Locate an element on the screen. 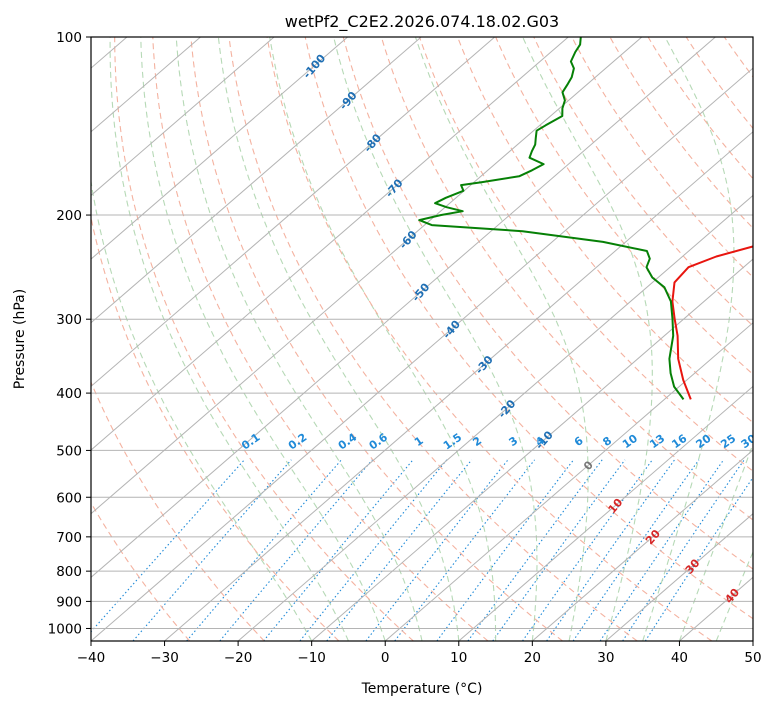  x-axis-label: Temperature (°C) is located at coordinates (422, 689).